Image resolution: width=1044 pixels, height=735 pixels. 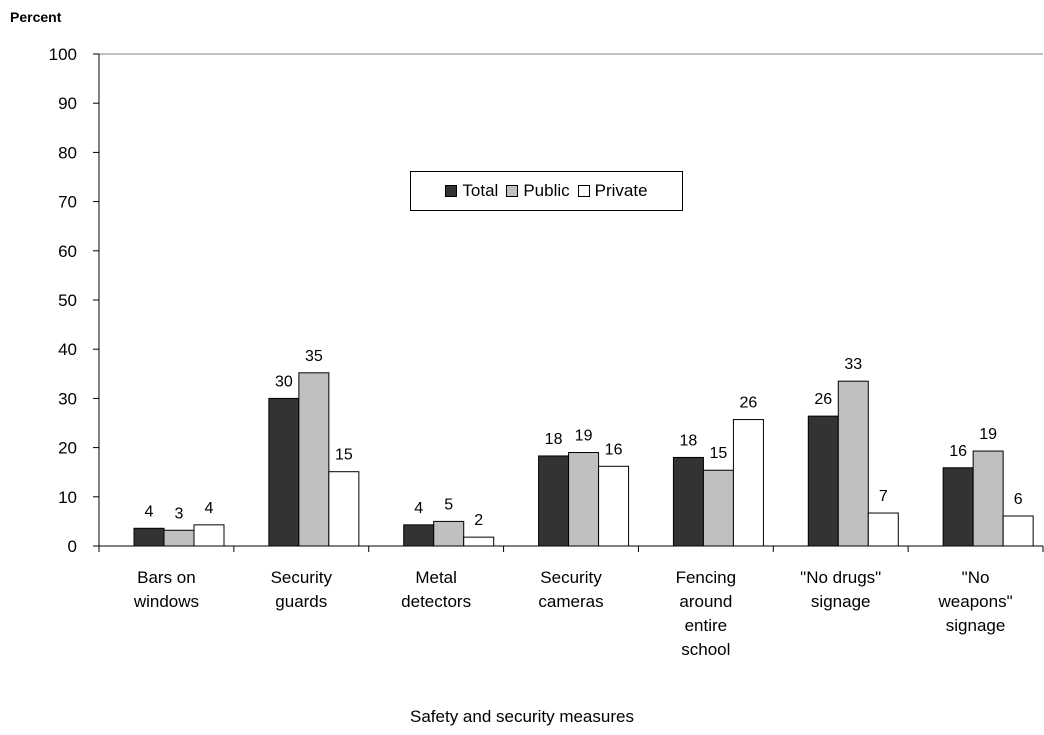 I want to click on data-label-total: 30, so click(x=284, y=381).